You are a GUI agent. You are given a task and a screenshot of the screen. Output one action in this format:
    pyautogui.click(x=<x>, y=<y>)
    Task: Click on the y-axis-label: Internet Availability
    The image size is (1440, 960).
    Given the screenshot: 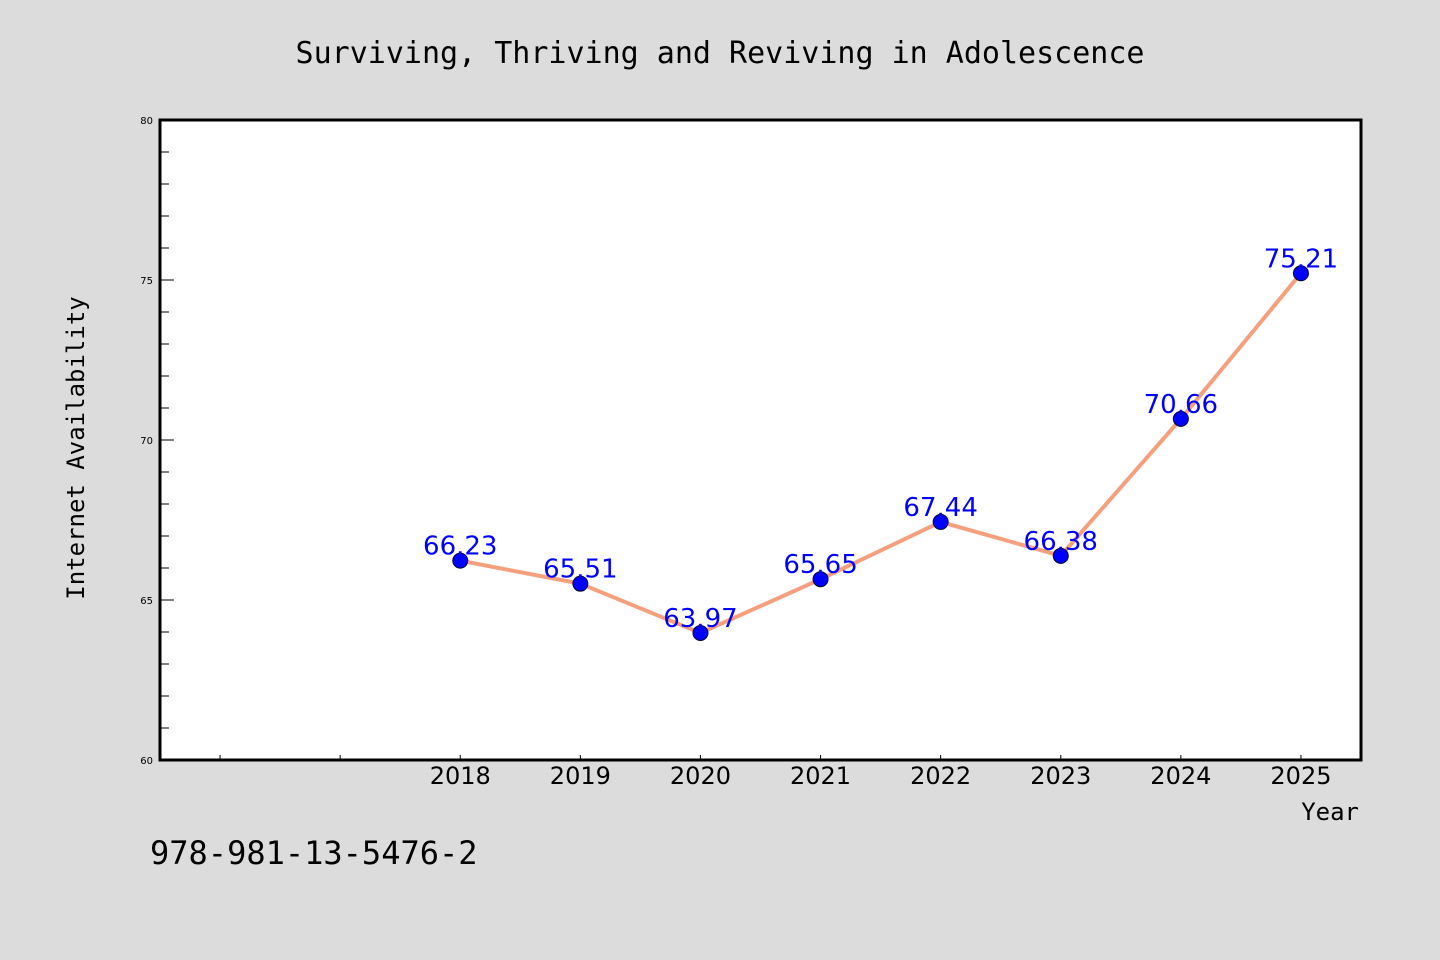 What is the action you would take?
    pyautogui.click(x=76, y=447)
    